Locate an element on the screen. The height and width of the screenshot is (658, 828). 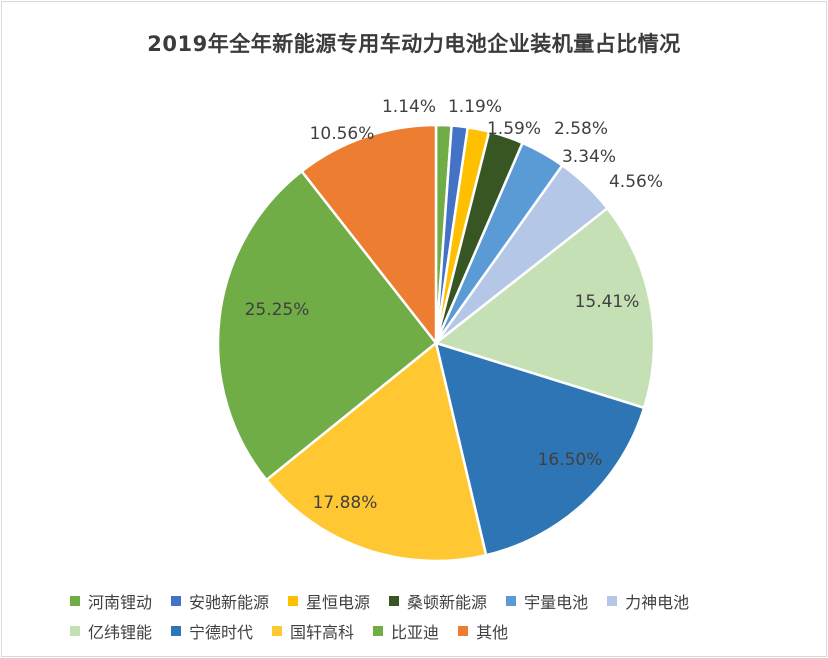
legend-item-3: 星恒电源 is located at coordinates (329, 601).